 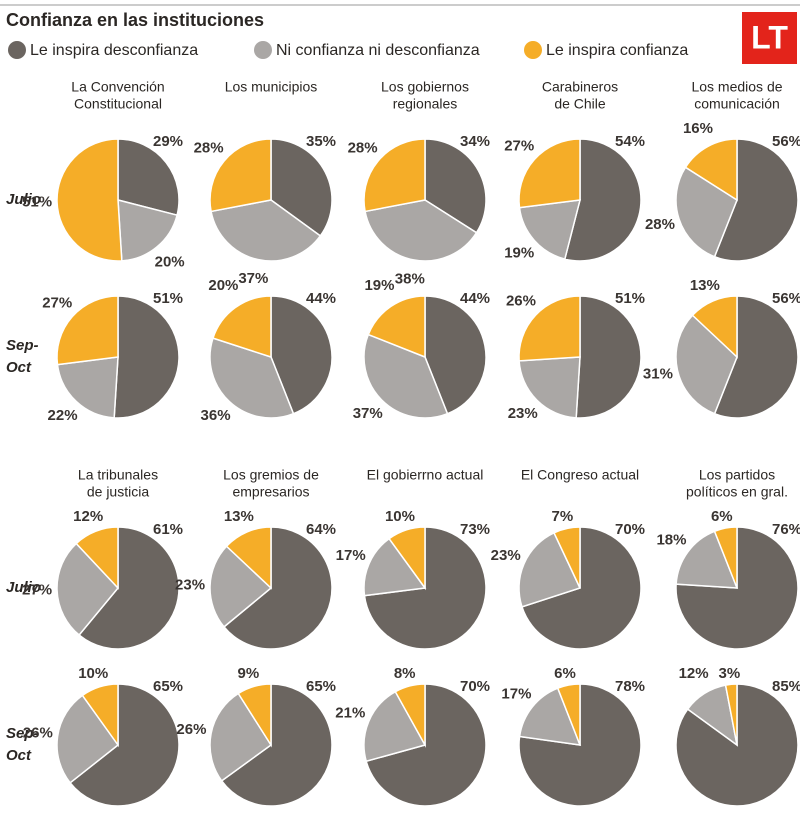 What do you see at coordinates (730, 673) in the screenshot?
I see `value-label: 3%` at bounding box center [730, 673].